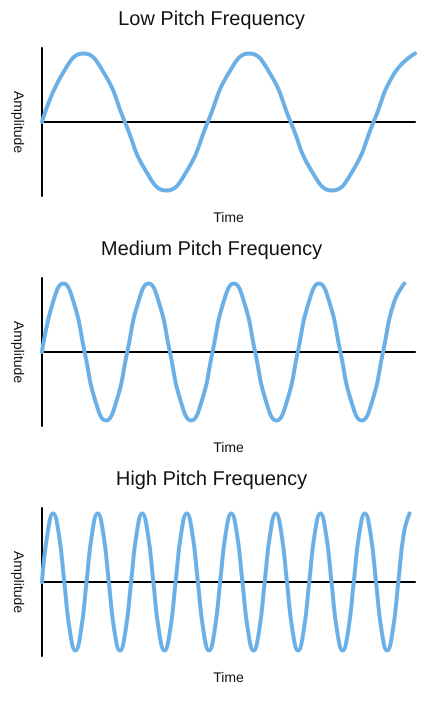  I want to click on chart-title: Medium Pitch Frequency, so click(211, 249).